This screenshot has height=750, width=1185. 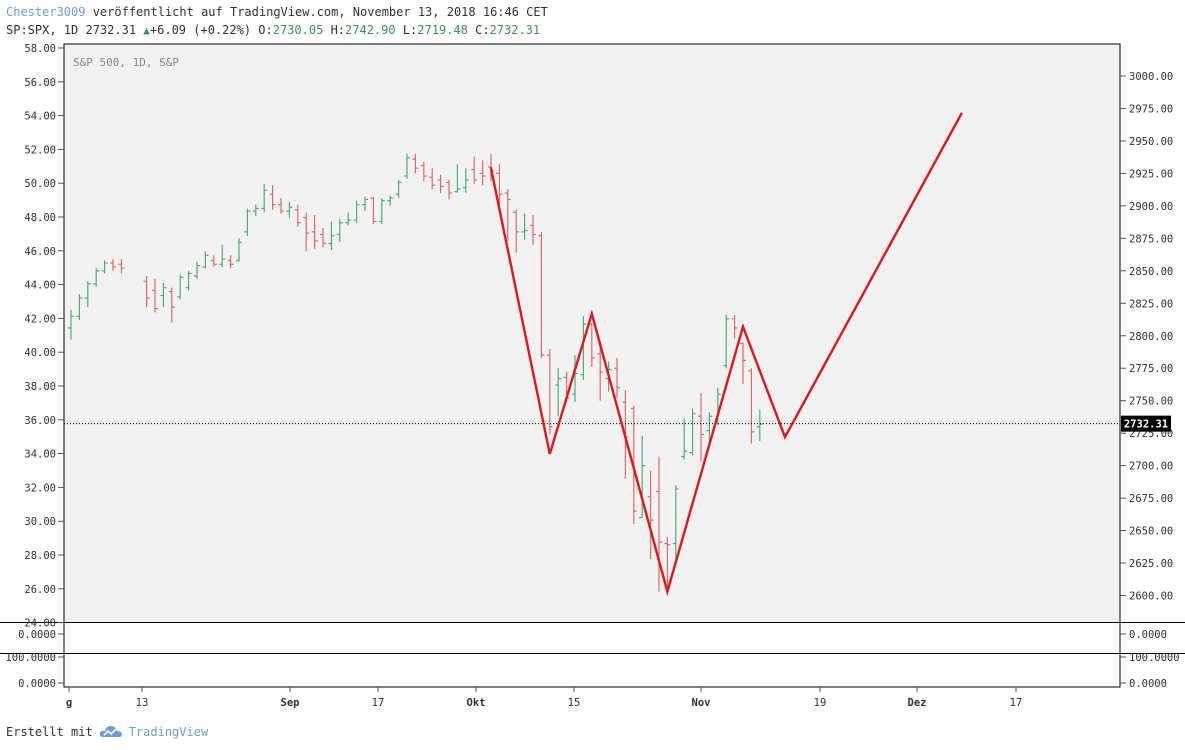 I want to click on right-tick-label: 2950.00, so click(x=1151, y=142).